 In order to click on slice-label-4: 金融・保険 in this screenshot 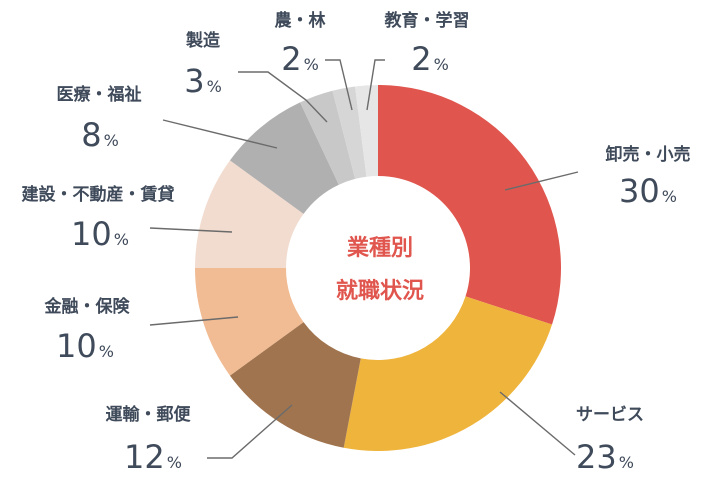, I will do `click(87, 306)`.